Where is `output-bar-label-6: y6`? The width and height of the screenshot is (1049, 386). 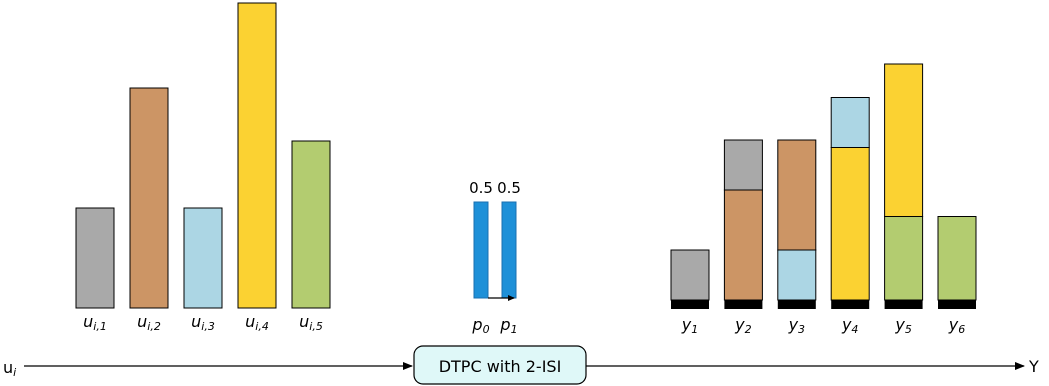 output-bar-label-6: y6 is located at coordinates (956, 325).